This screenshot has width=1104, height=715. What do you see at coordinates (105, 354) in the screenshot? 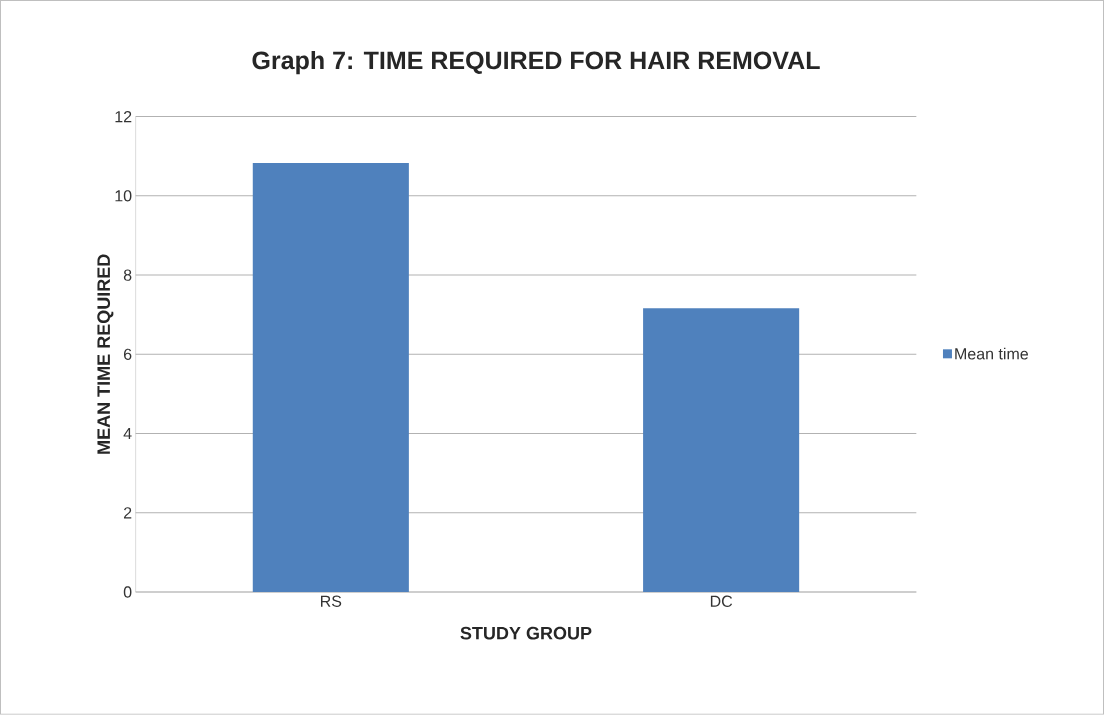
I see `y-axis-title: MEAN TIME REQUIRED` at bounding box center [105, 354].